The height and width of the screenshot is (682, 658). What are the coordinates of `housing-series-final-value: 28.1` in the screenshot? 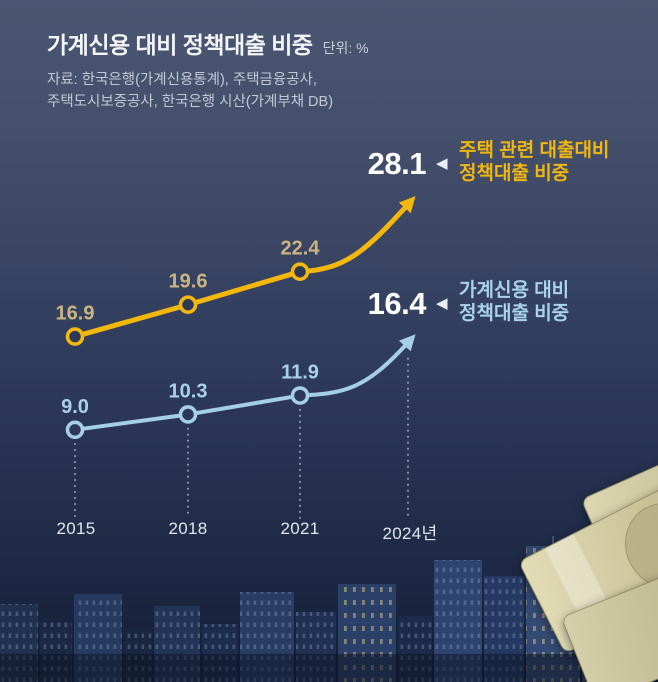 It's located at (397, 163).